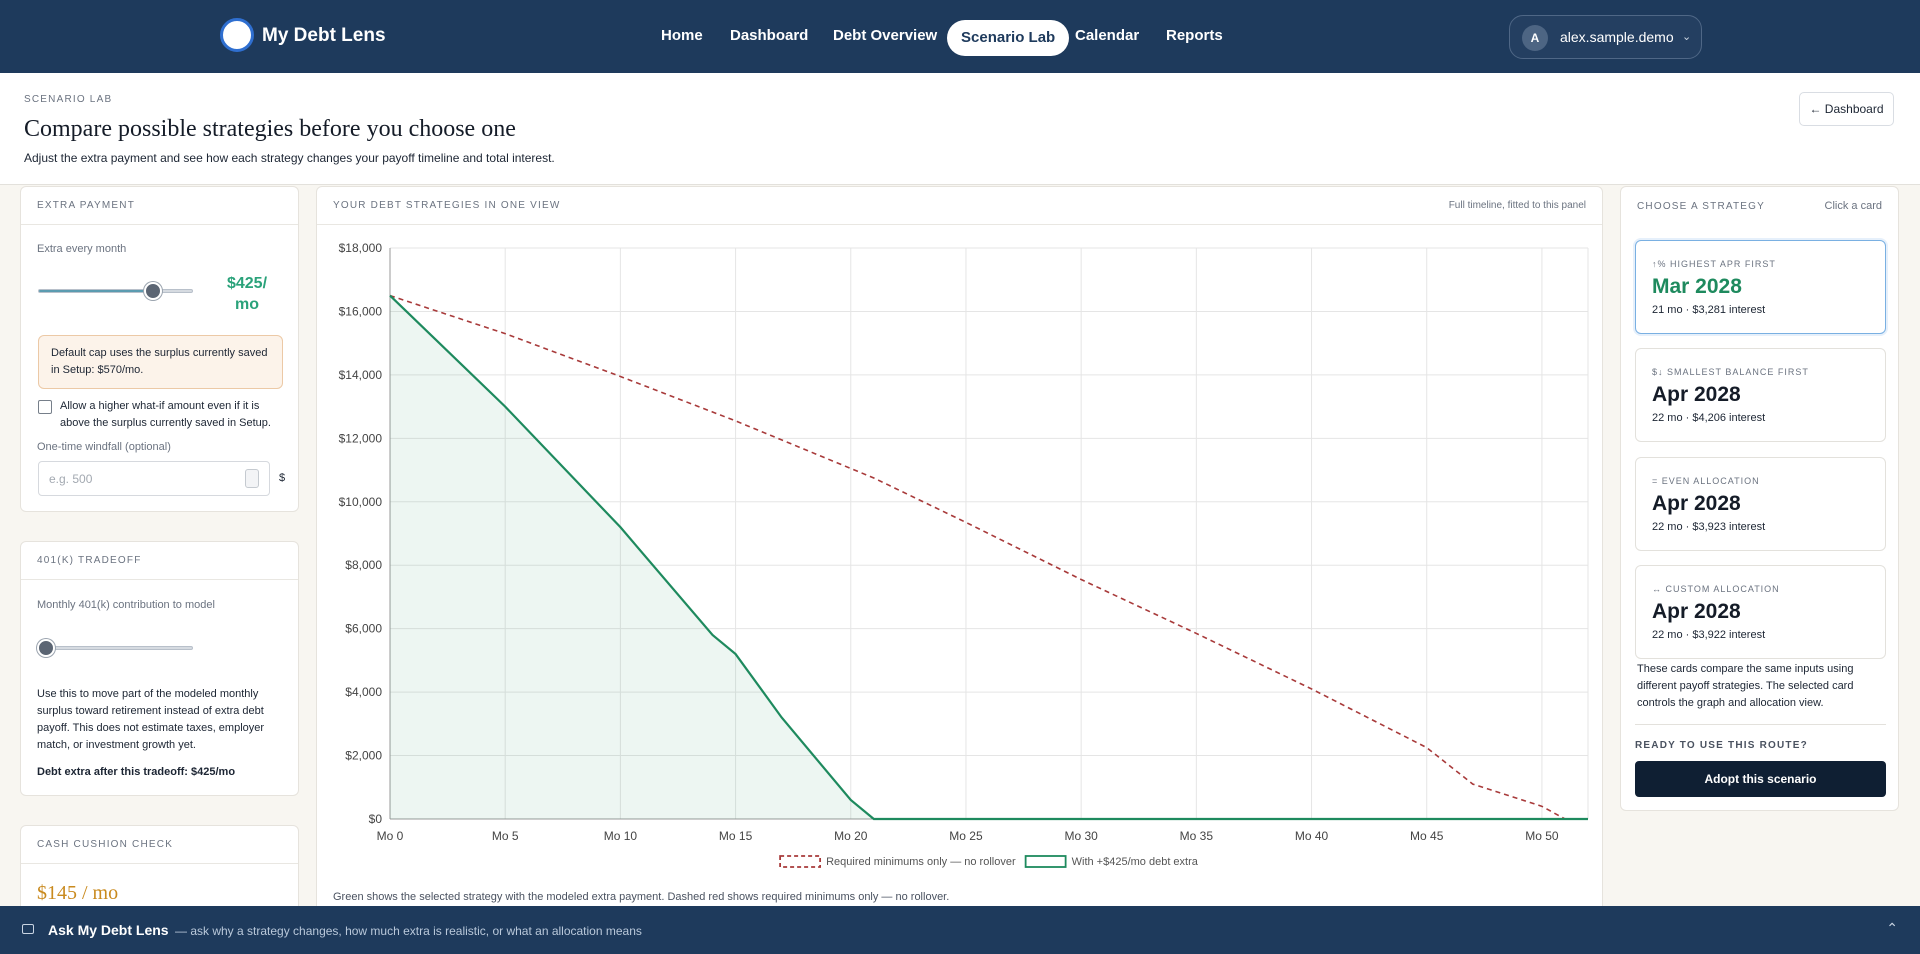  I want to click on y-tick-label: $8,000, so click(363, 565).